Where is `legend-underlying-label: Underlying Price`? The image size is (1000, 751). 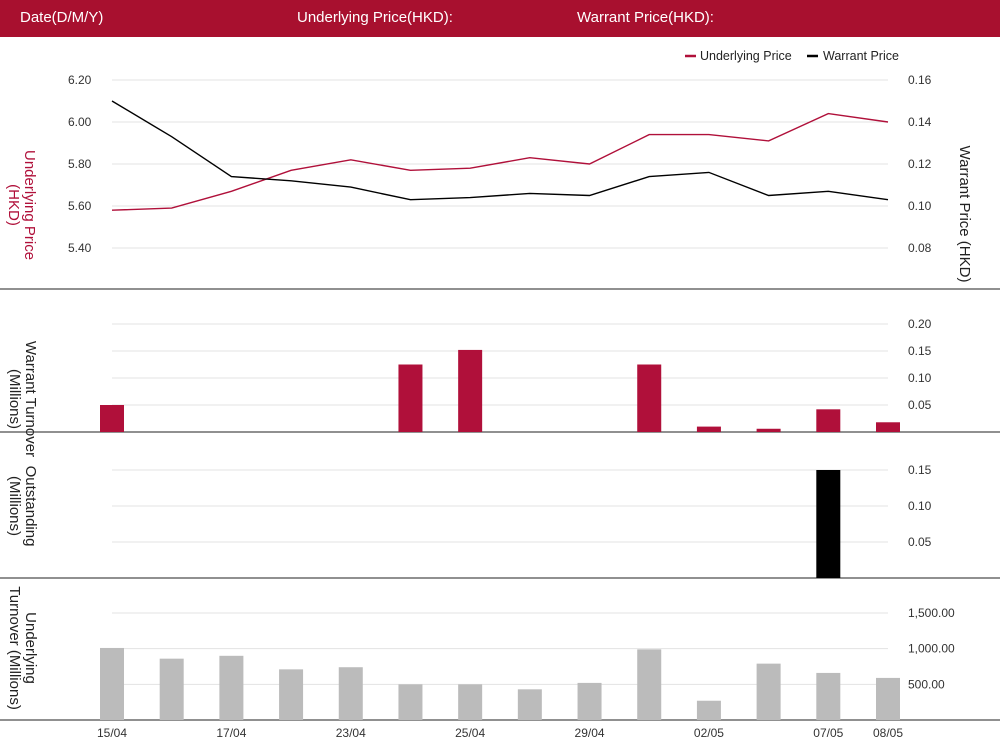 legend-underlying-label: Underlying Price is located at coordinates (746, 56).